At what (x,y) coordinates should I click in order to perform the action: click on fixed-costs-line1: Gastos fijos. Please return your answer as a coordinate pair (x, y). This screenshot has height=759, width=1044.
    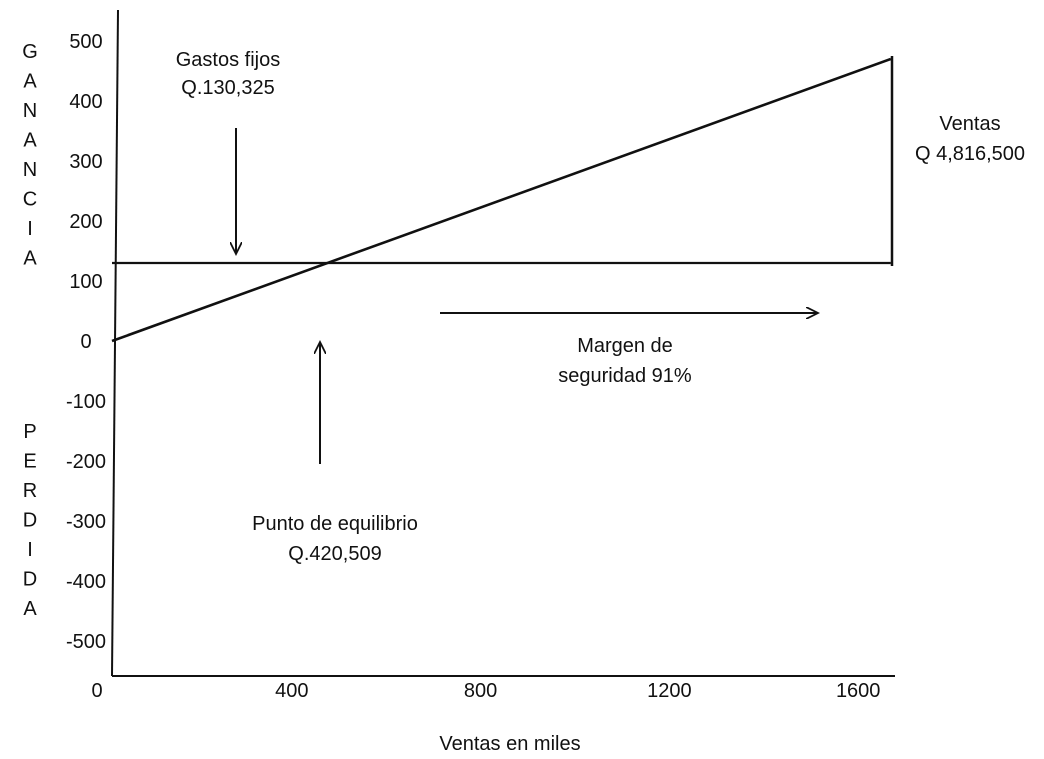
    Looking at the image, I should click on (228, 60).